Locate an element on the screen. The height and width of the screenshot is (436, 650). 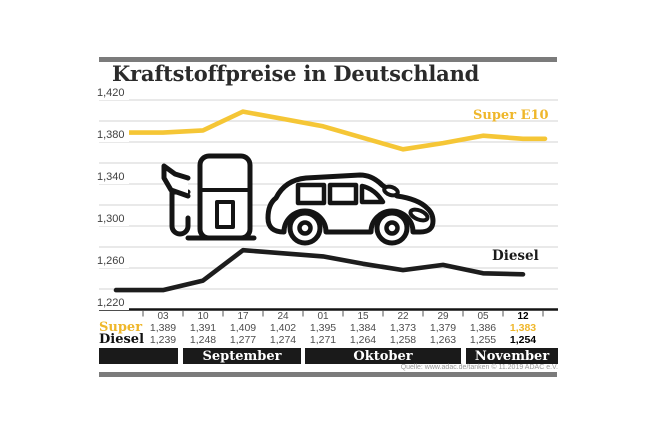
month-bar-september: September is located at coordinates (242, 356).